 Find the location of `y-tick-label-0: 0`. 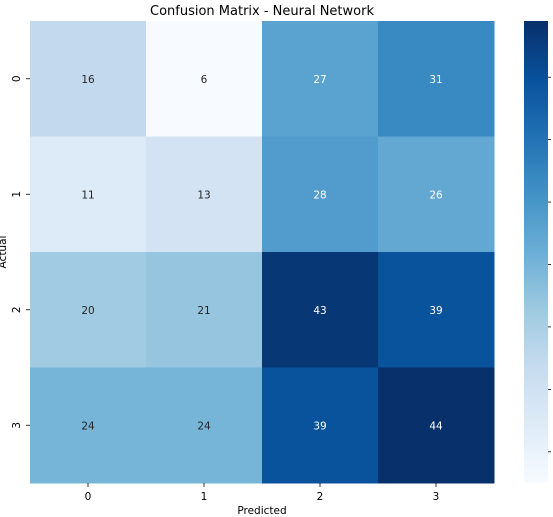

y-tick-label-0: 0 is located at coordinates (17, 78).